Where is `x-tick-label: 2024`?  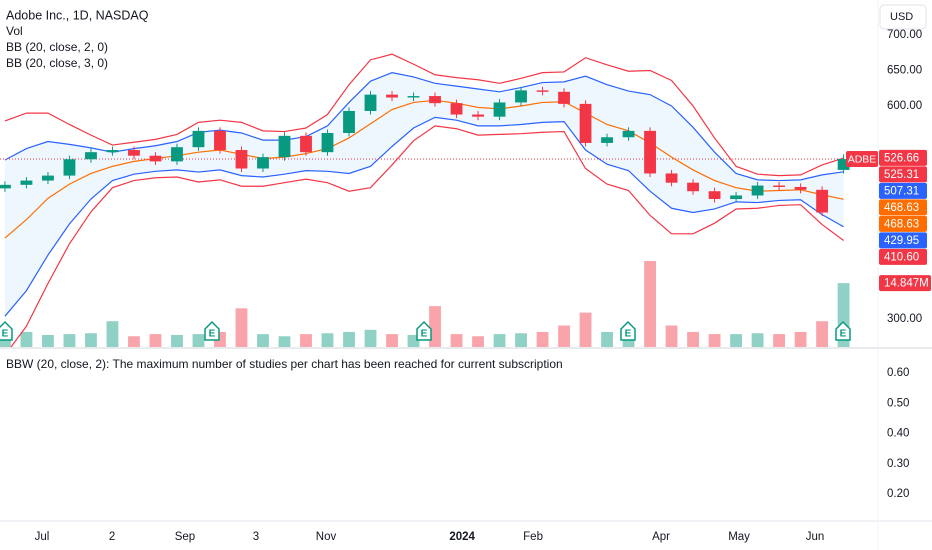
x-tick-label: 2024 is located at coordinates (462, 537).